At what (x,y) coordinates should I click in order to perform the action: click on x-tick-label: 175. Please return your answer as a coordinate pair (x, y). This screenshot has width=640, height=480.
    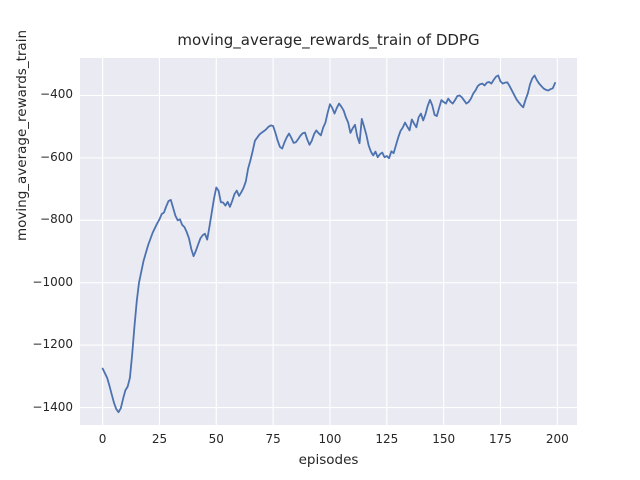
    Looking at the image, I should click on (500, 439).